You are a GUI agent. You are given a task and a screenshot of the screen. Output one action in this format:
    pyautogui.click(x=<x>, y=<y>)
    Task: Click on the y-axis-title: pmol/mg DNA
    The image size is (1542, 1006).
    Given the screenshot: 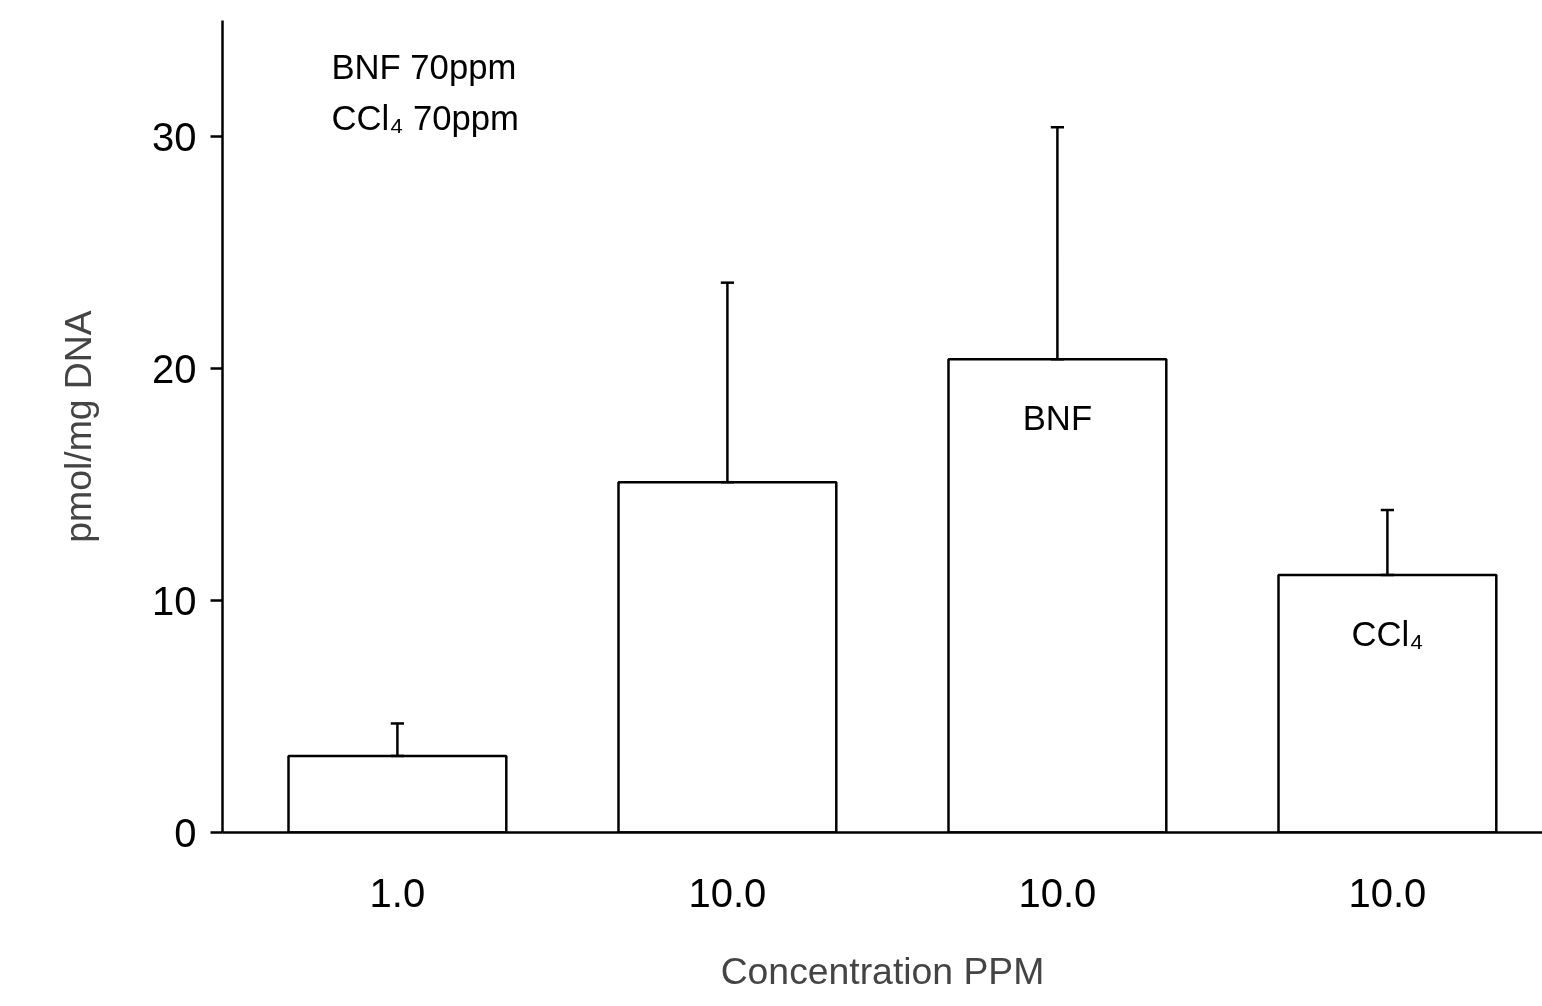 What is the action you would take?
    pyautogui.click(x=78, y=426)
    